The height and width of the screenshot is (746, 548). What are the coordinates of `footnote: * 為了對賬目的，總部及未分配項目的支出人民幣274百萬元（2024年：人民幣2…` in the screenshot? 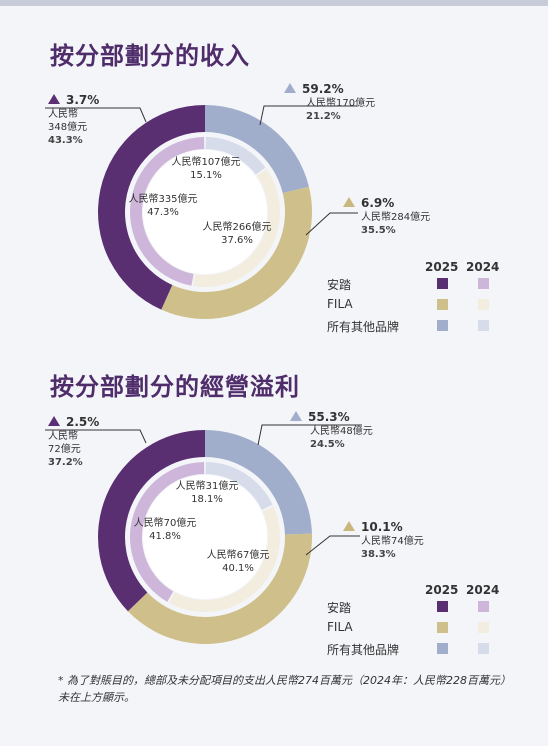 It's located at (282, 689).